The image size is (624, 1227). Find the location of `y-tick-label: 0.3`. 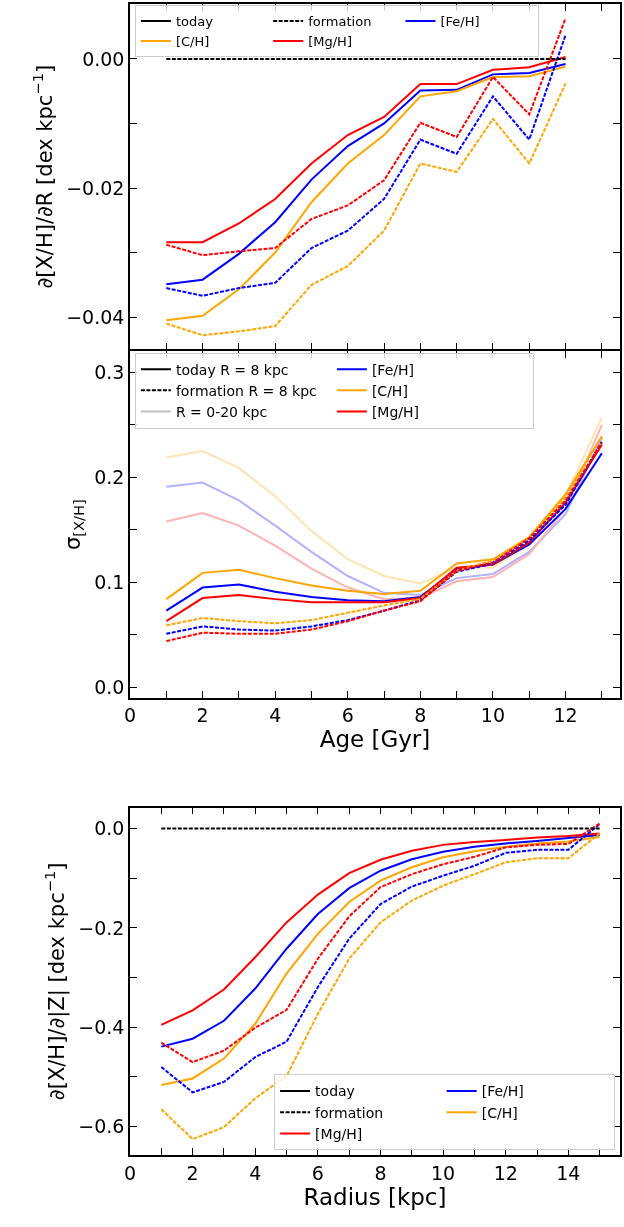

y-tick-label: 0.3 is located at coordinates (109, 372).